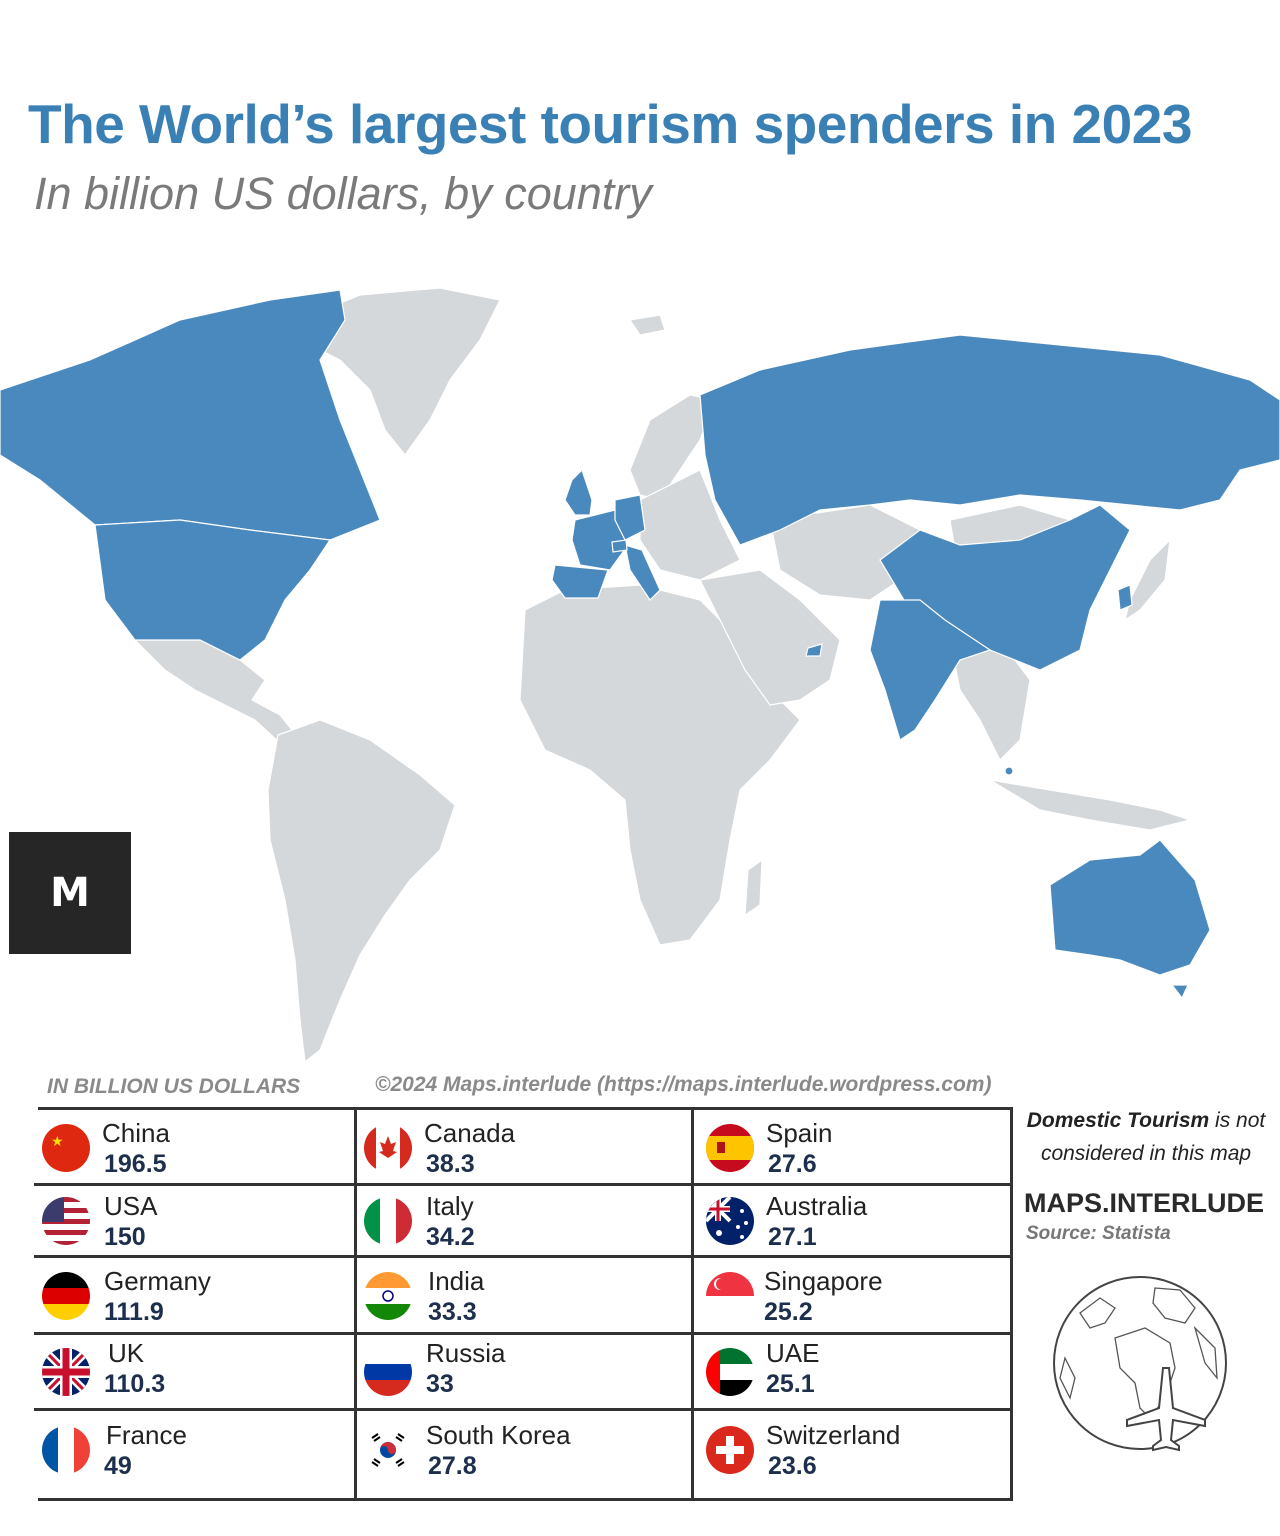  Describe the element at coordinates (619, 546) in the screenshot. I see `switzerland-shape` at that location.